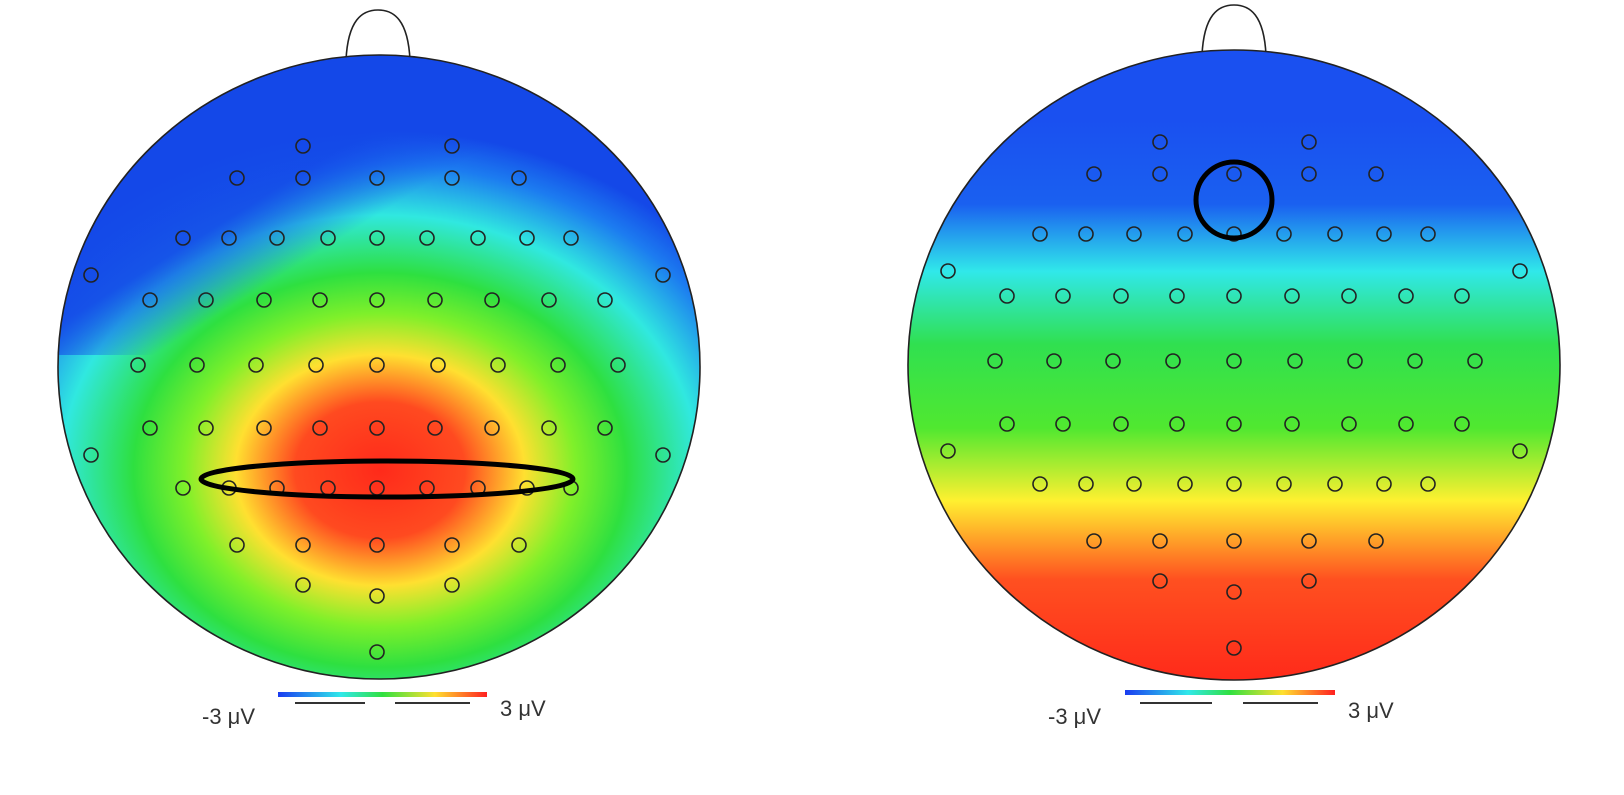  What do you see at coordinates (1234, 30) in the screenshot?
I see `nose` at bounding box center [1234, 30].